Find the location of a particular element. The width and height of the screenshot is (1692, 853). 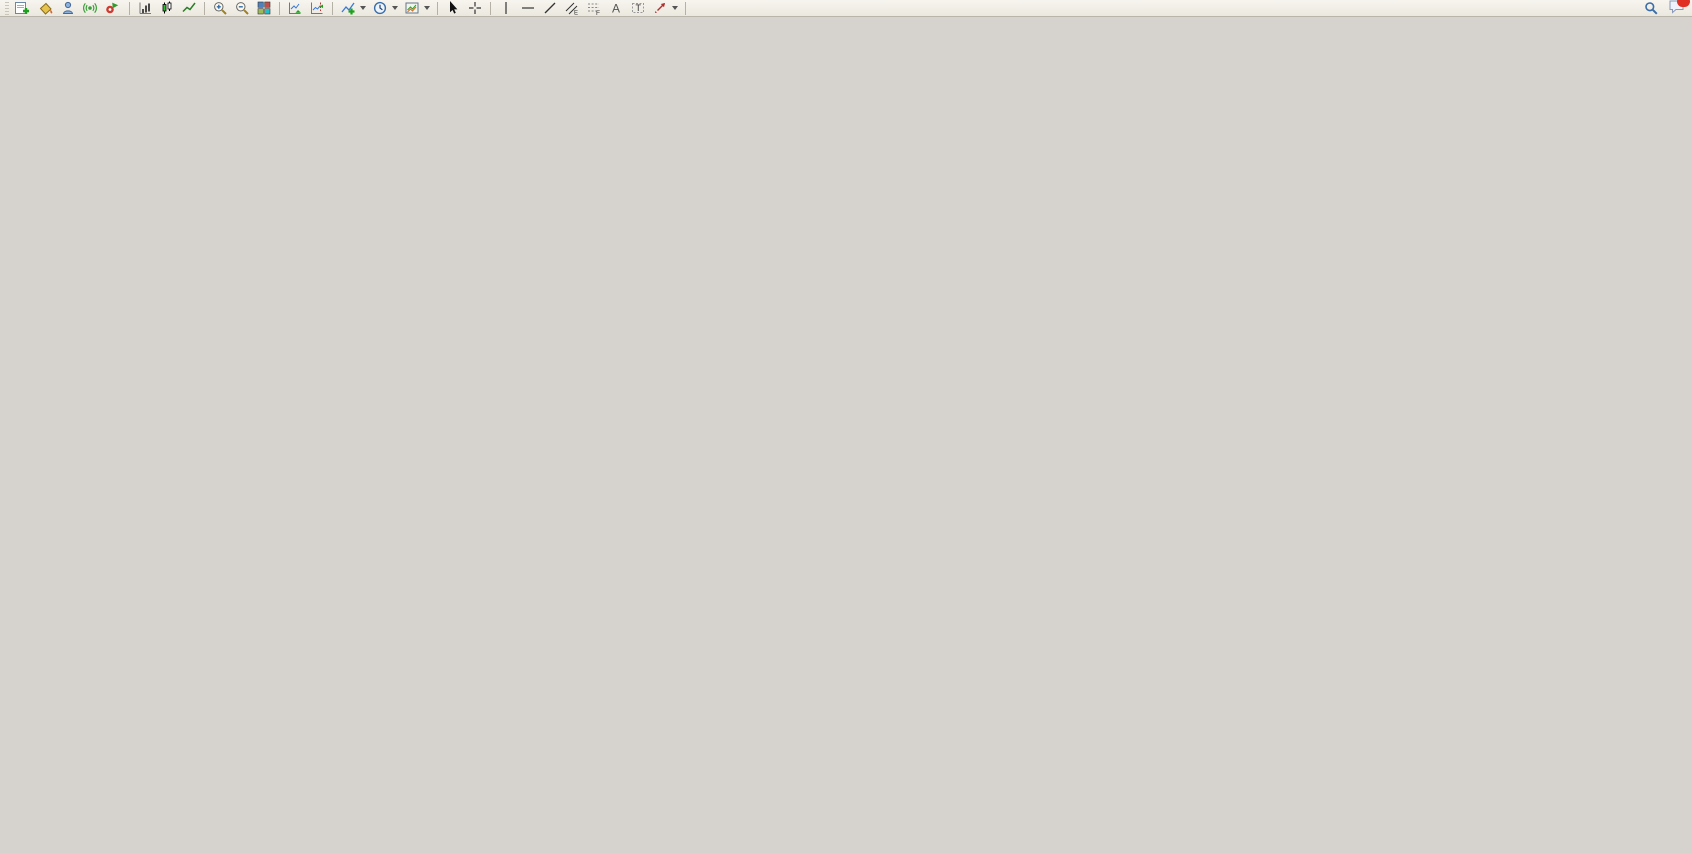

vertical-line-tool-button is located at coordinates (506, 8).